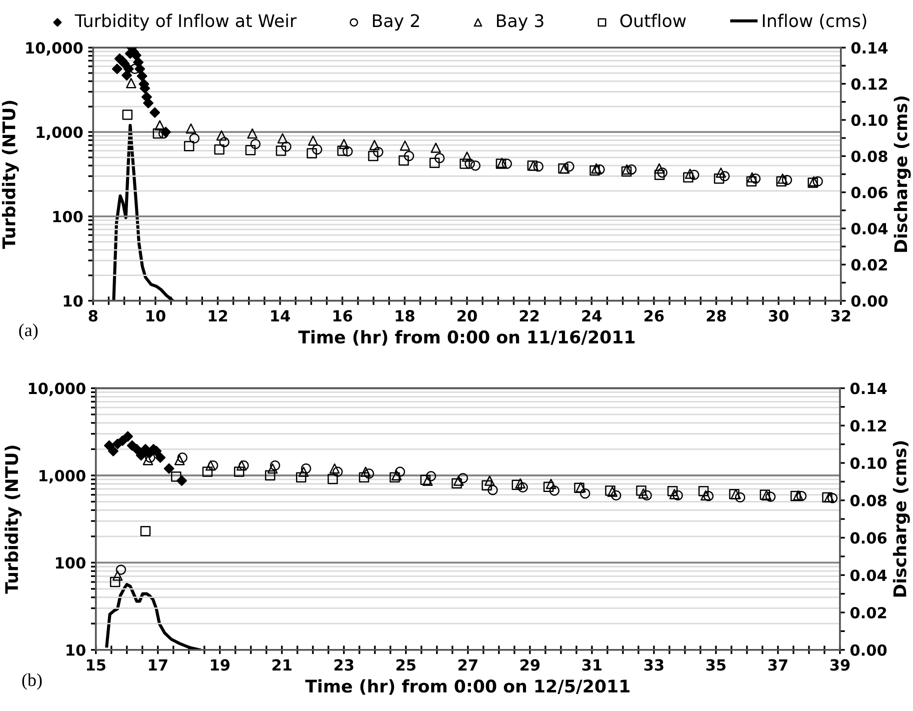 The image size is (913, 711). I want to click on x-tick-label: 8, so click(93, 316).